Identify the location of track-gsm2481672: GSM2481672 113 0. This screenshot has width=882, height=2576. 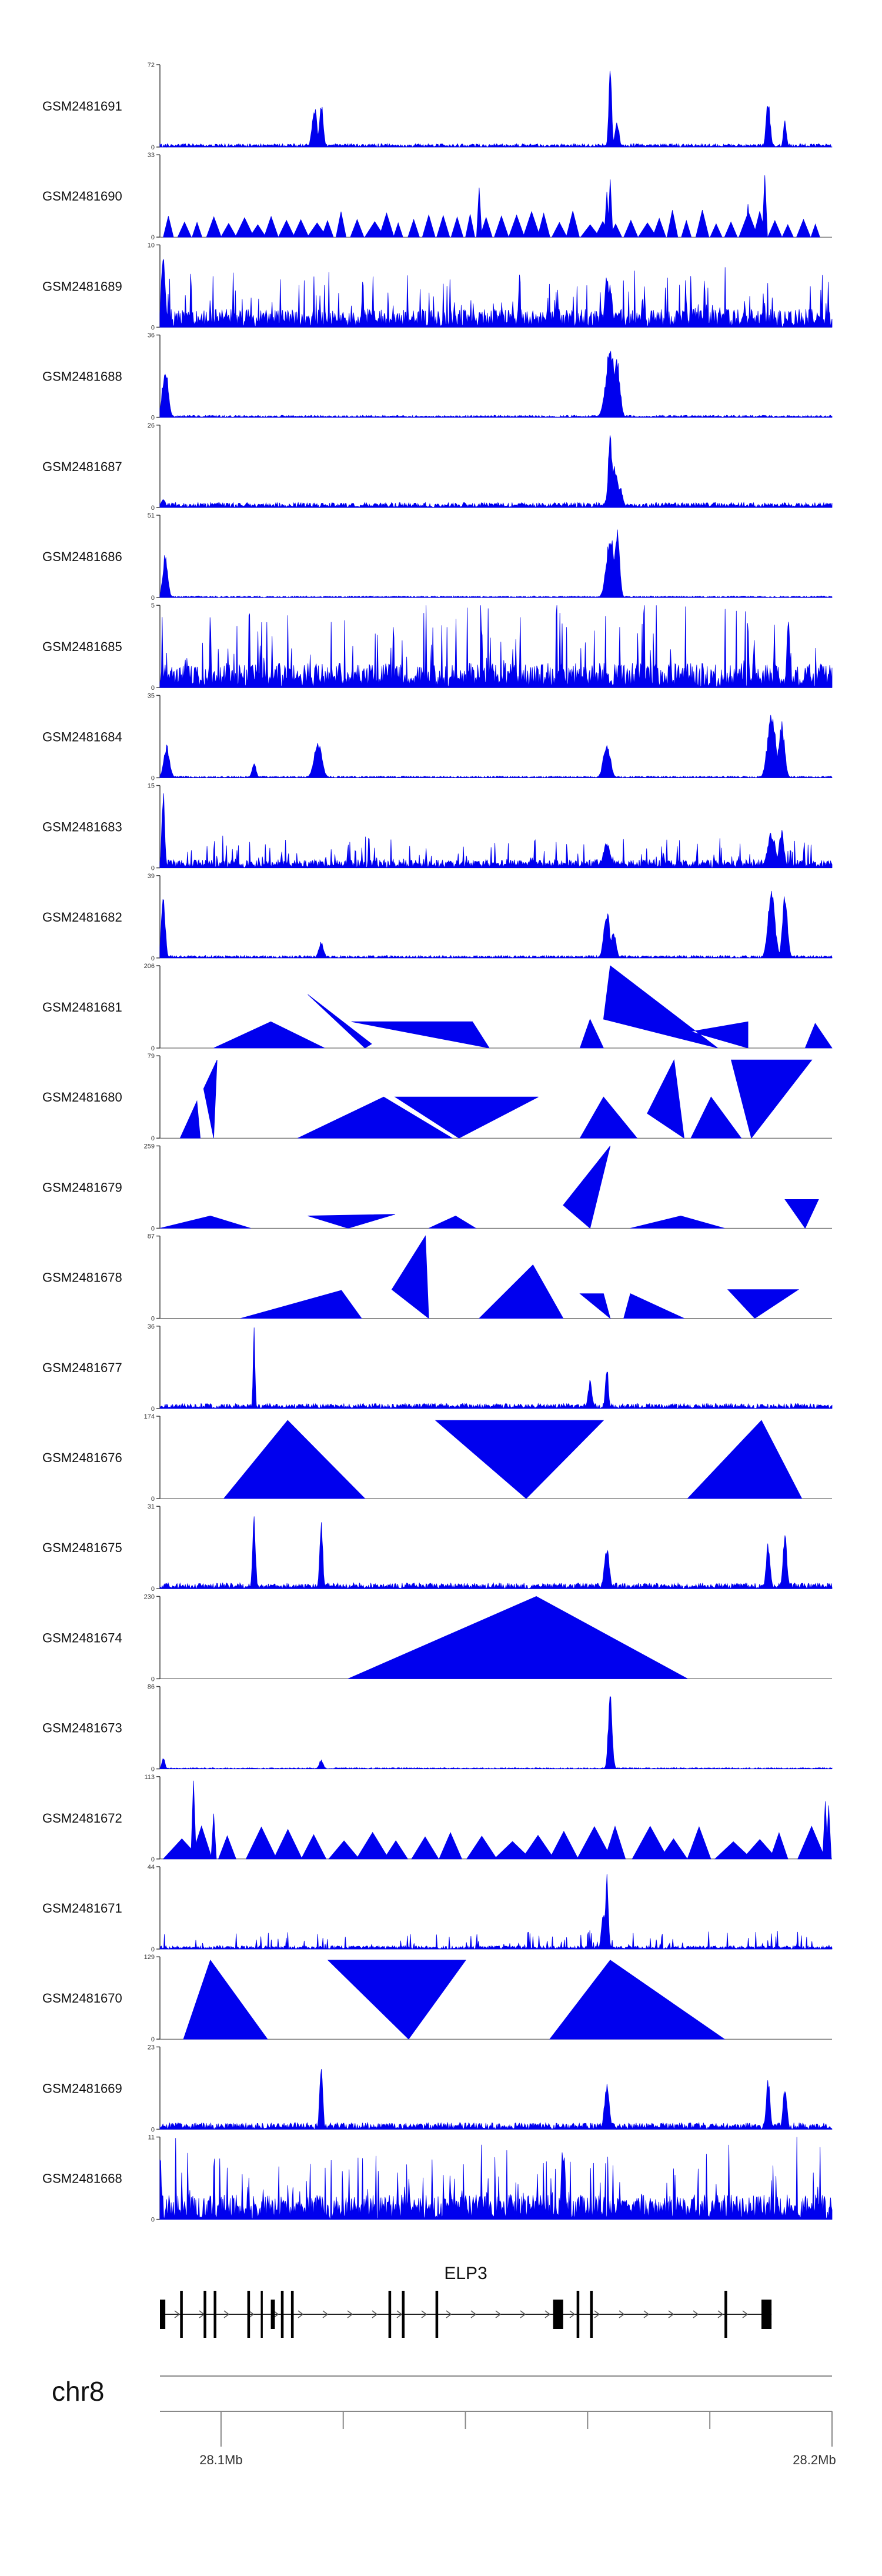
(437, 1818).